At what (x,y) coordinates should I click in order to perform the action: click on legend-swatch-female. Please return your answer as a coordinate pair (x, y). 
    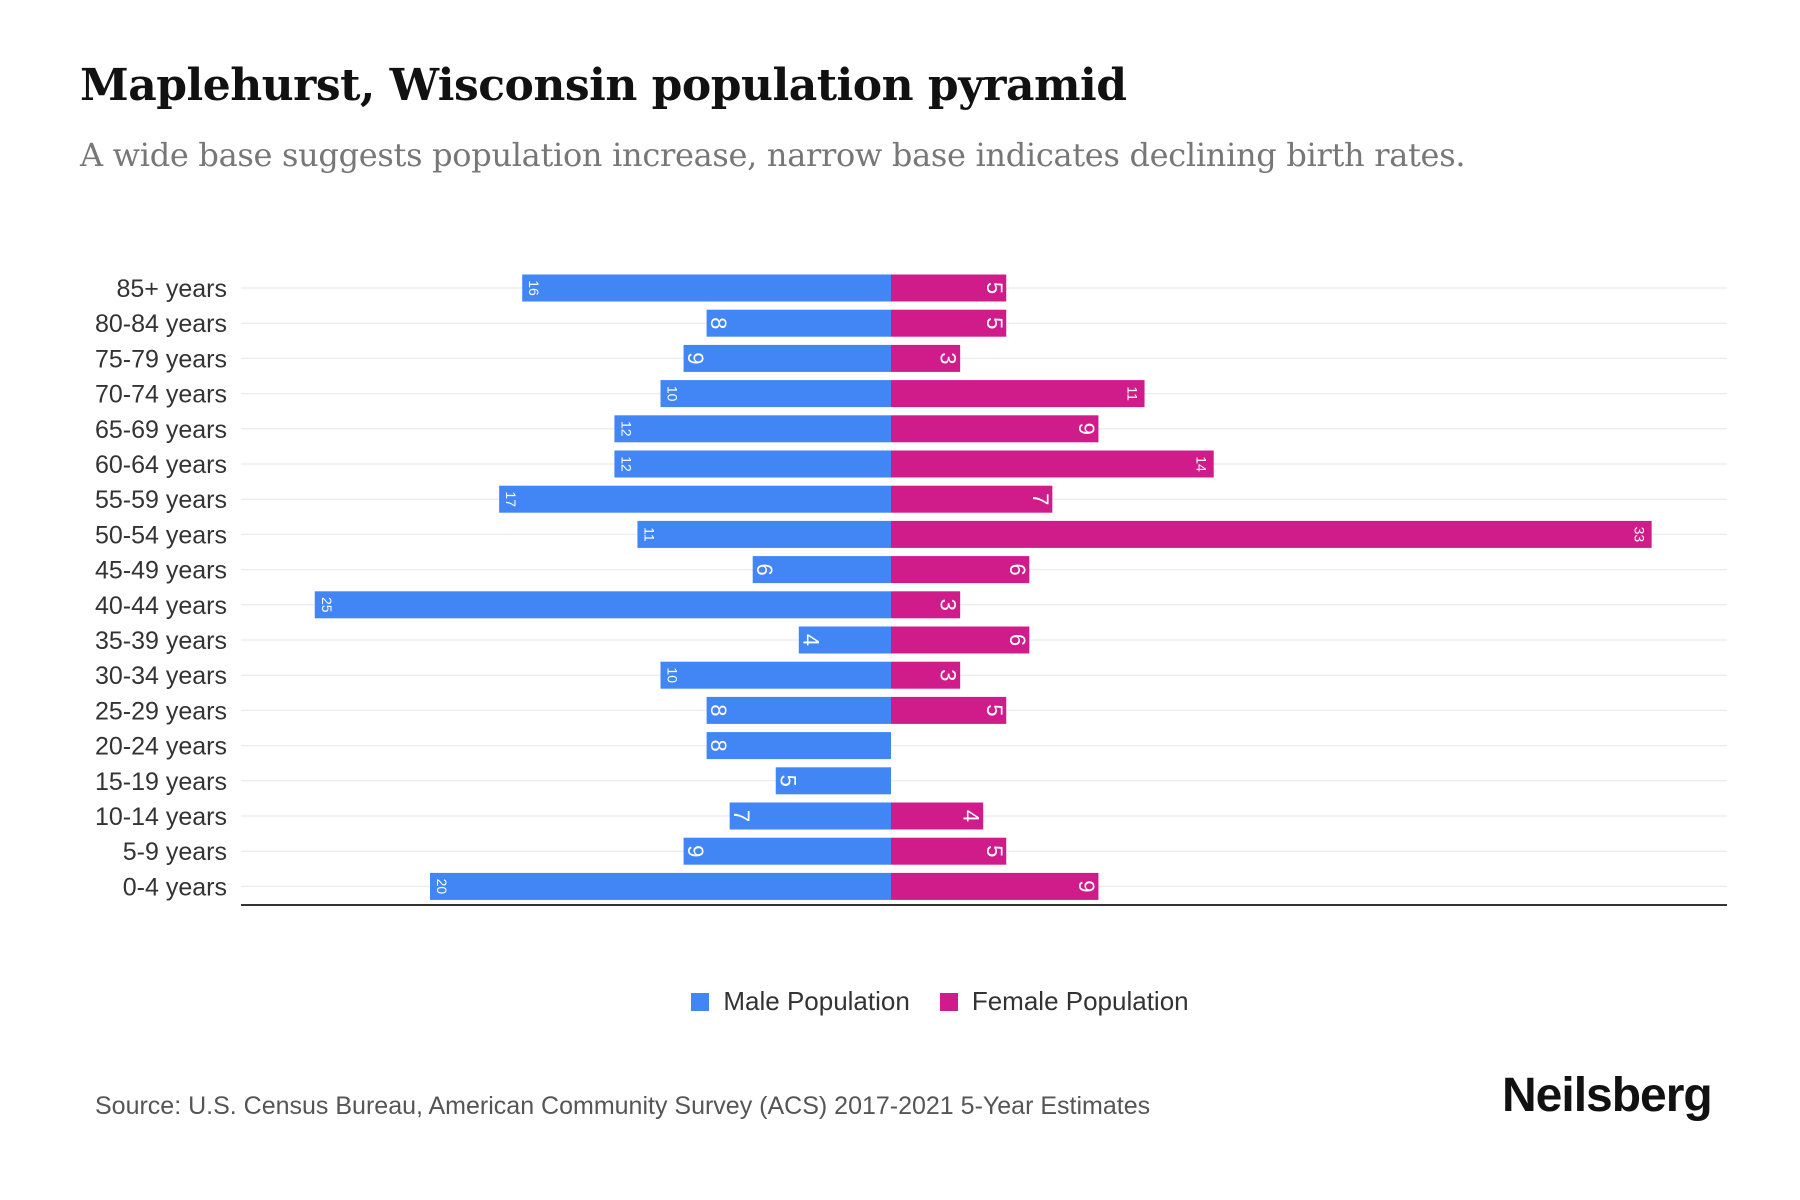
    Looking at the image, I should click on (948, 1001).